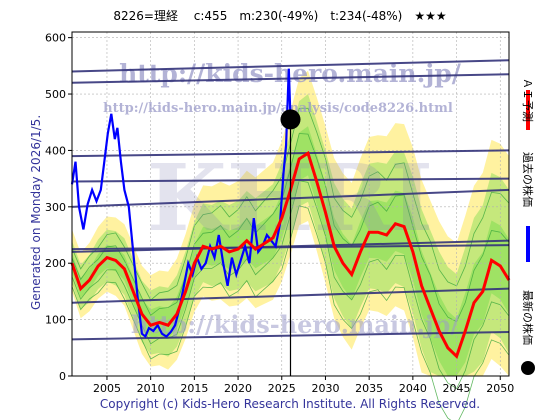 This screenshot has height=420, width=560. Describe the element at coordinates (55, 150) in the screenshot. I see `y-tick-label-400: 400` at that location.